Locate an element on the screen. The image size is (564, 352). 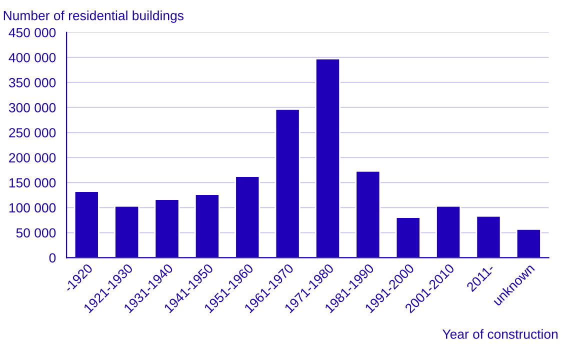
y-tick-label: 0 is located at coordinates (52, 258).